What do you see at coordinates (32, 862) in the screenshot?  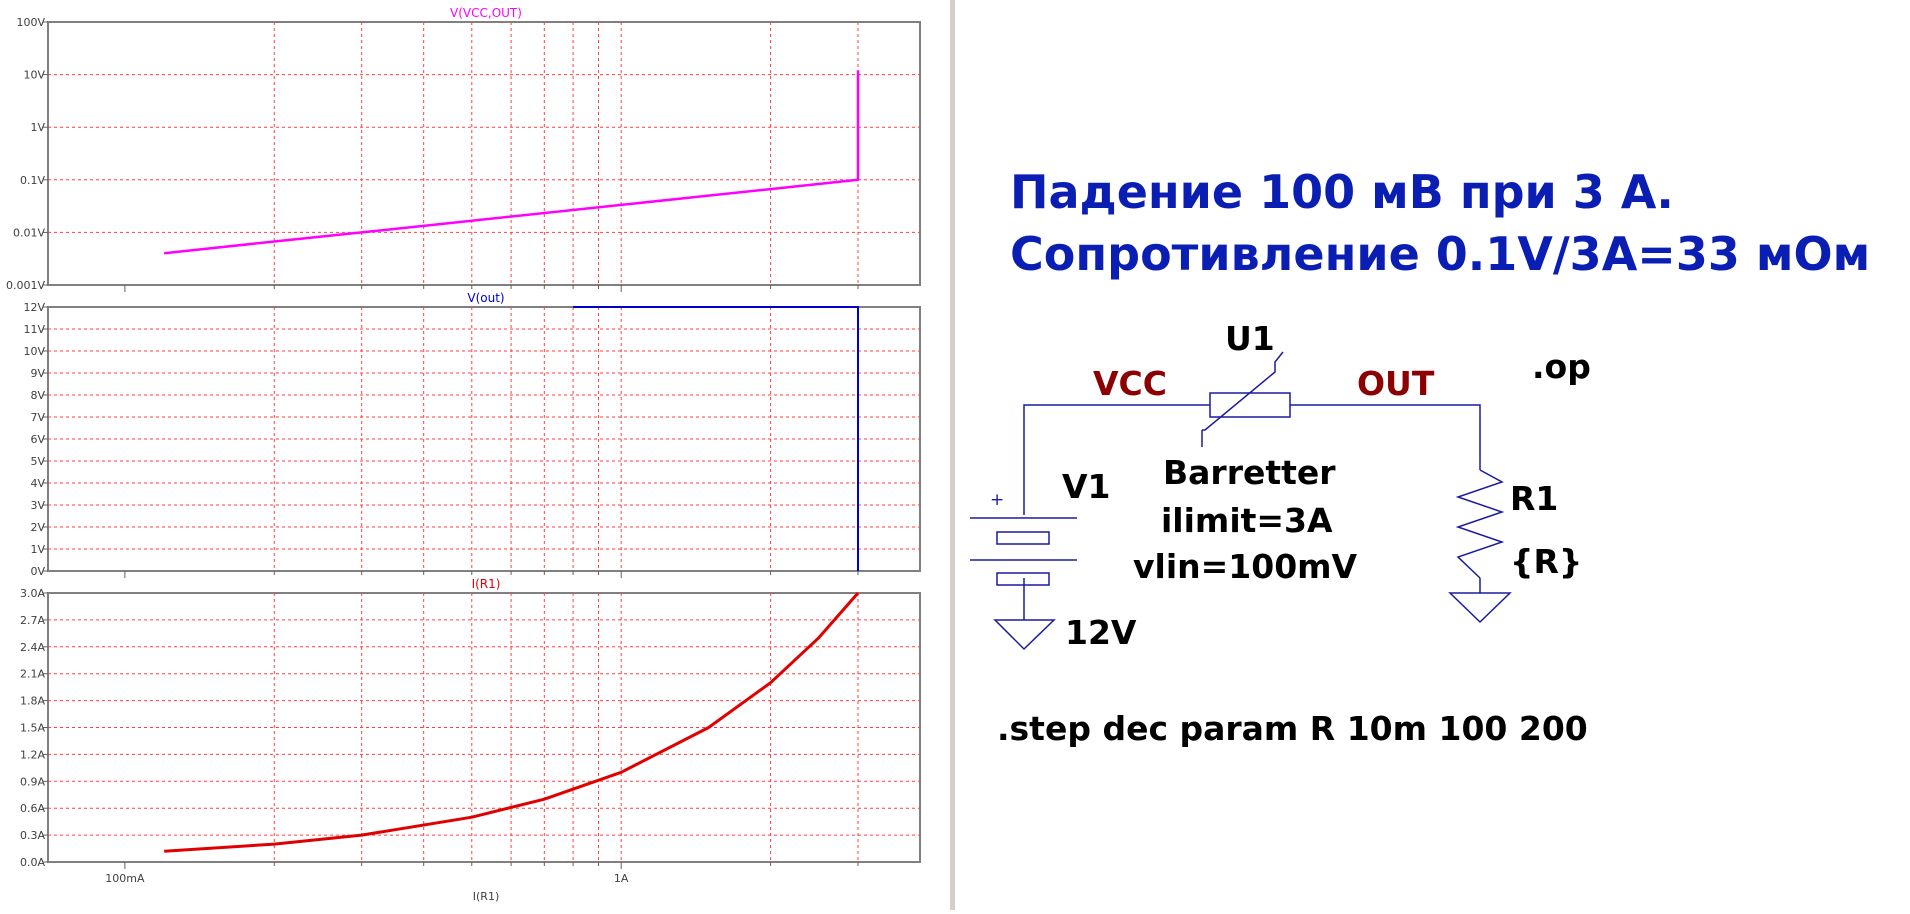 I see `y-tick-label: 0.0A` at bounding box center [32, 862].